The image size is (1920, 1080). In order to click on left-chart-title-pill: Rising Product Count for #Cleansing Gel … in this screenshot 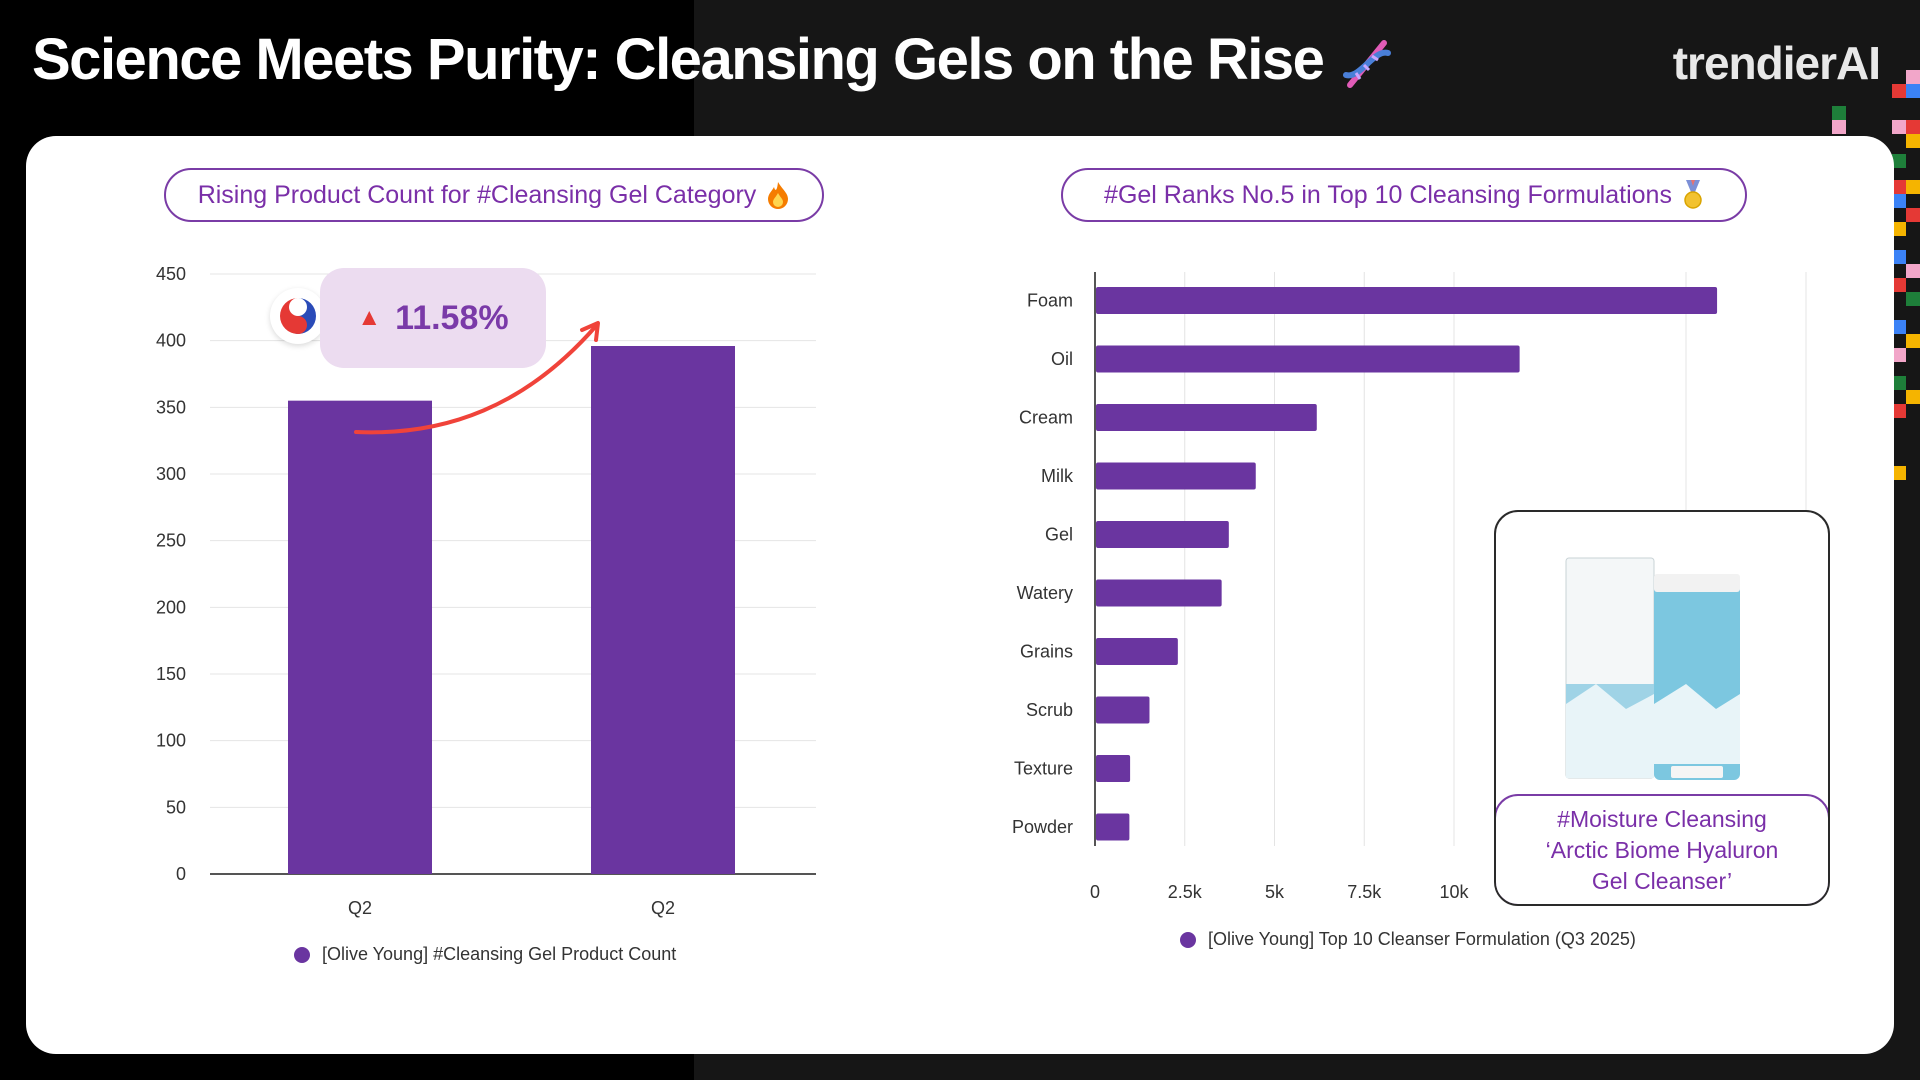, I will do `click(494, 195)`.